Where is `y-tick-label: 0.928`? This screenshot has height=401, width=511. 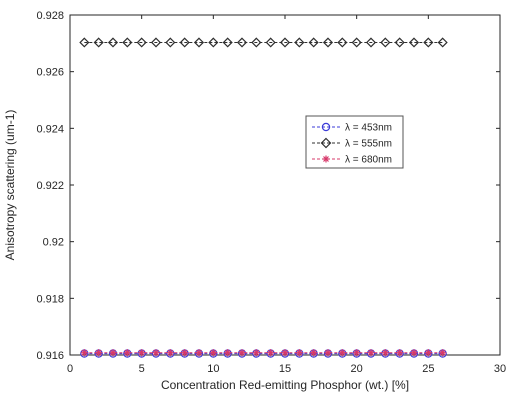
y-tick-label: 0.928 is located at coordinates (50, 16).